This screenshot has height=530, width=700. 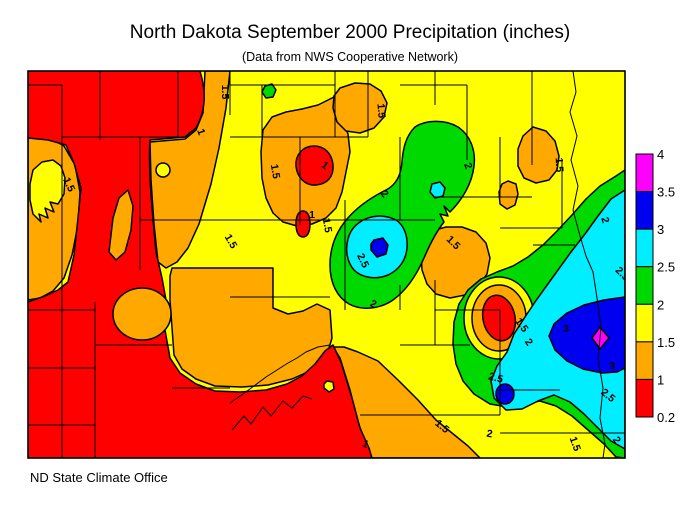 I want to click on fill-orange-sw-blob, so click(x=142, y=314).